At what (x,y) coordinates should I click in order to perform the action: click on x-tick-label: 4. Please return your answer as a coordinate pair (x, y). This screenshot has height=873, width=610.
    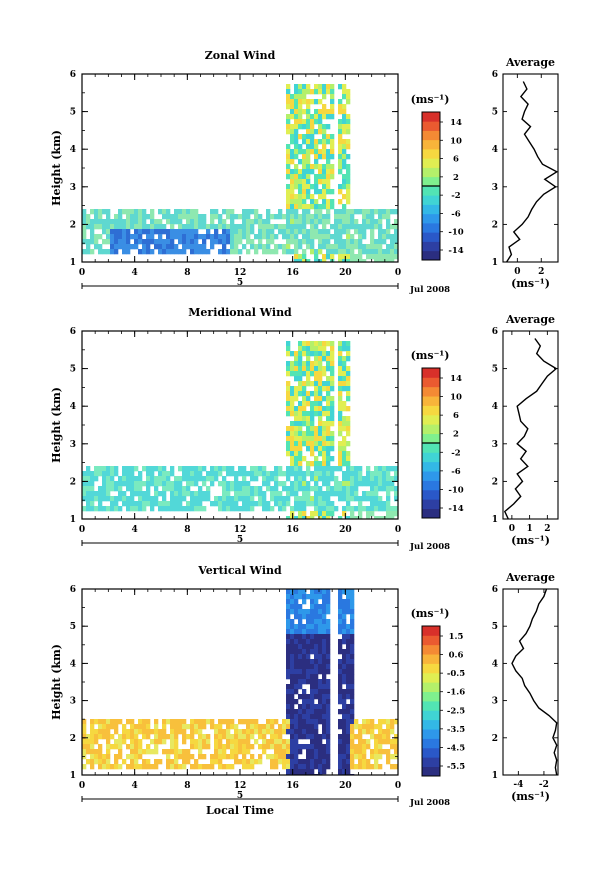
    Looking at the image, I should click on (135, 530).